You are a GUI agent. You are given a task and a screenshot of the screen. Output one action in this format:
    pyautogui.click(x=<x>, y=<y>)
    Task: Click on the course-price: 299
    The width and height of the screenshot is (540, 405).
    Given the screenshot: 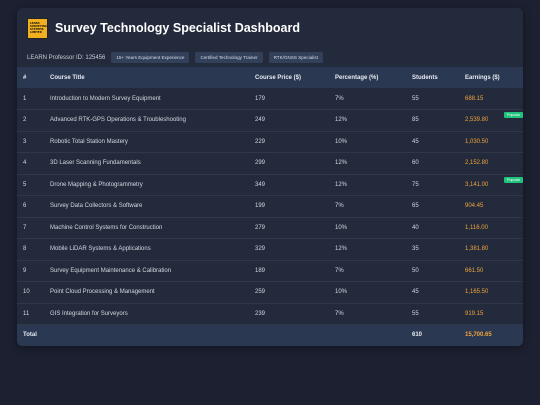 What is the action you would take?
    pyautogui.click(x=289, y=164)
    